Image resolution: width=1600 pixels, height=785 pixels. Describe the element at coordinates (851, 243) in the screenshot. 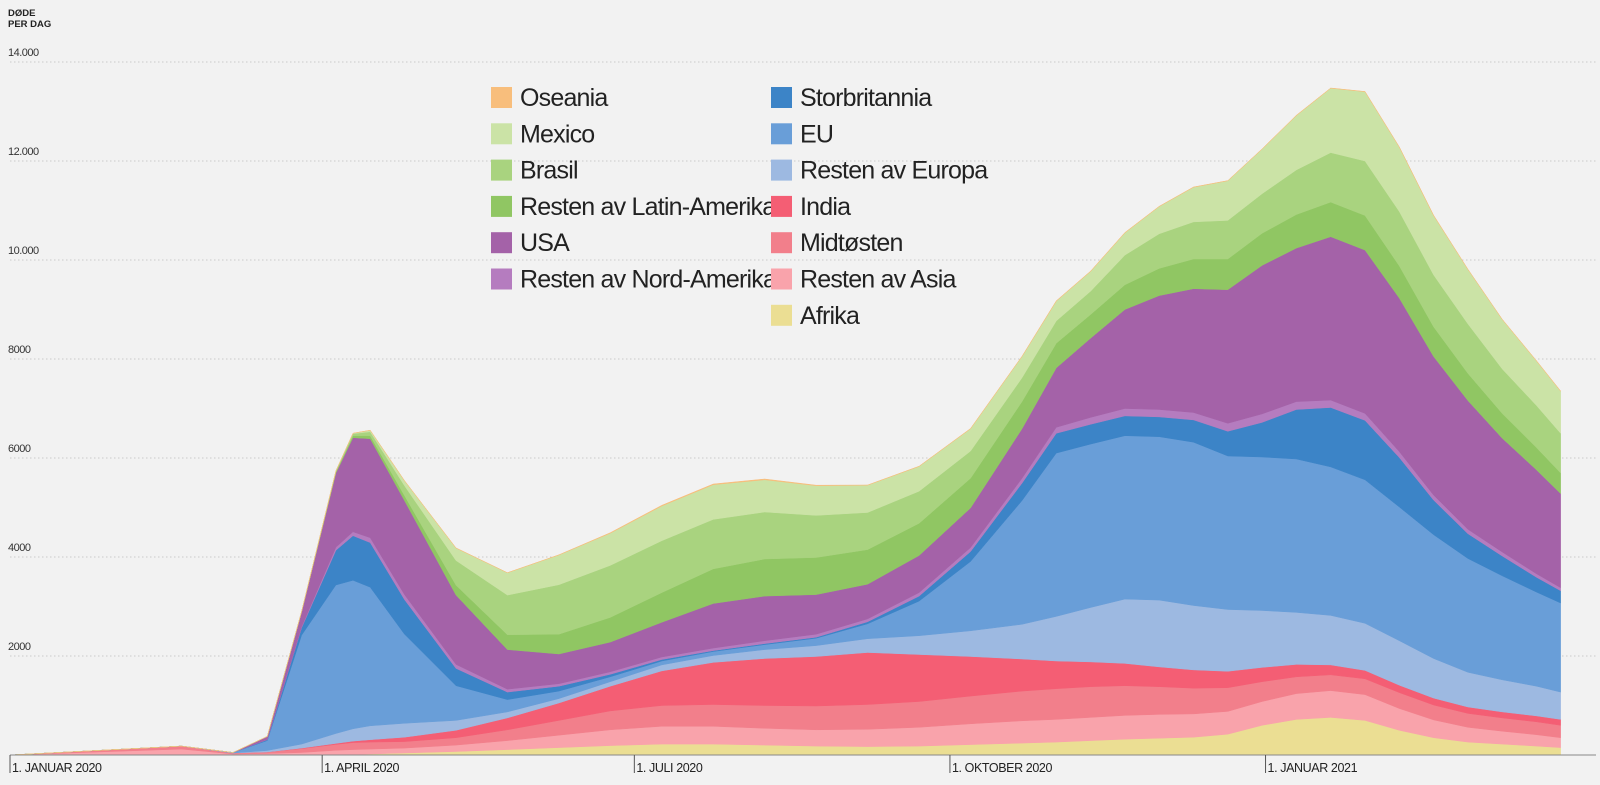

I see `legend-label: Midtøsten` at that location.